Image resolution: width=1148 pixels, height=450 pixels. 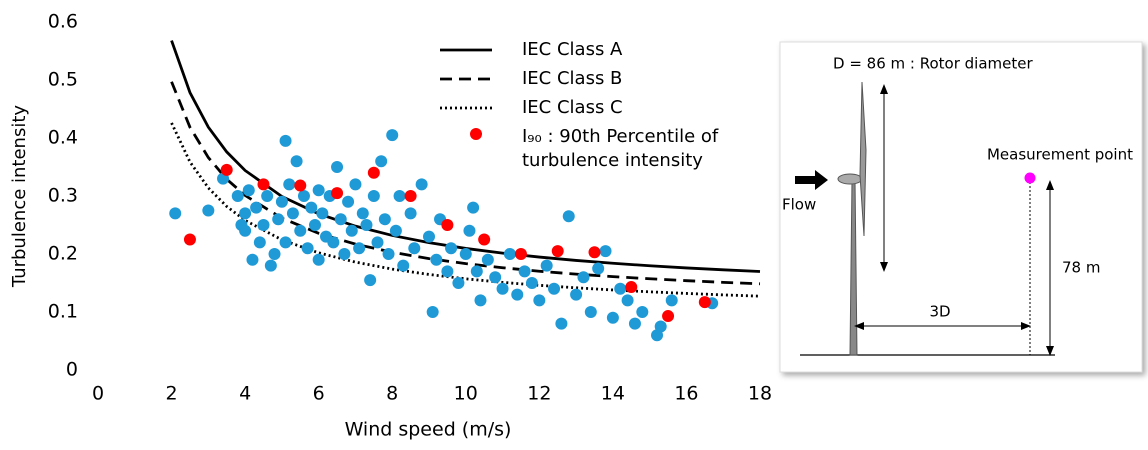 What do you see at coordinates (319, 394) in the screenshot?
I see `x-tick-label: 6` at bounding box center [319, 394].